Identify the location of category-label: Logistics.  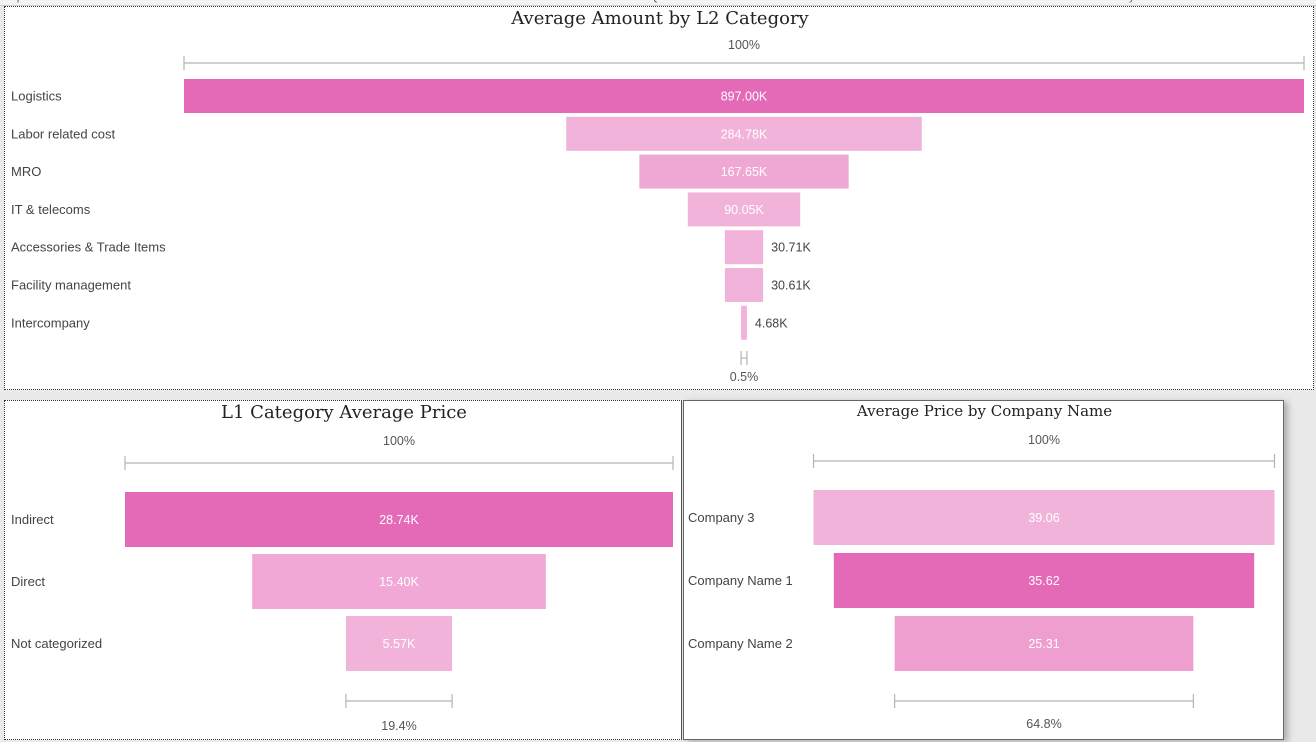
(36, 96).